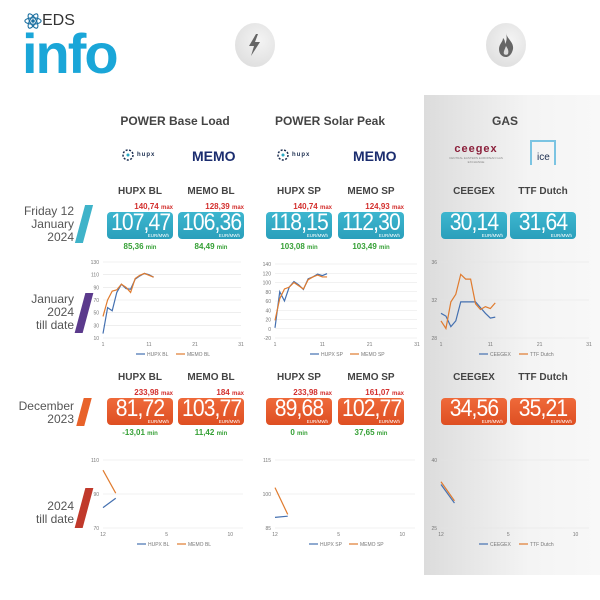 The image size is (600, 600). What do you see at coordinates (474, 191) in the screenshot?
I see `product-name: CEEGEX` at bounding box center [474, 191].